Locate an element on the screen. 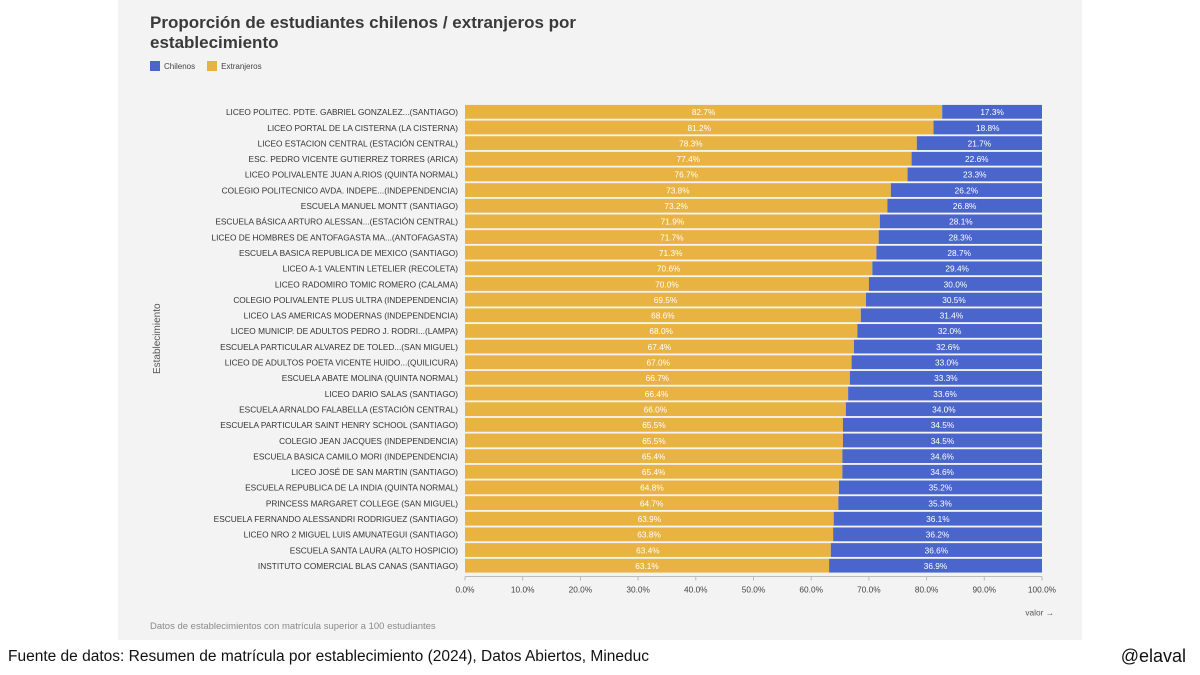 The height and width of the screenshot is (675, 1200). data-label-chilenos: 36.1% is located at coordinates (938, 519).